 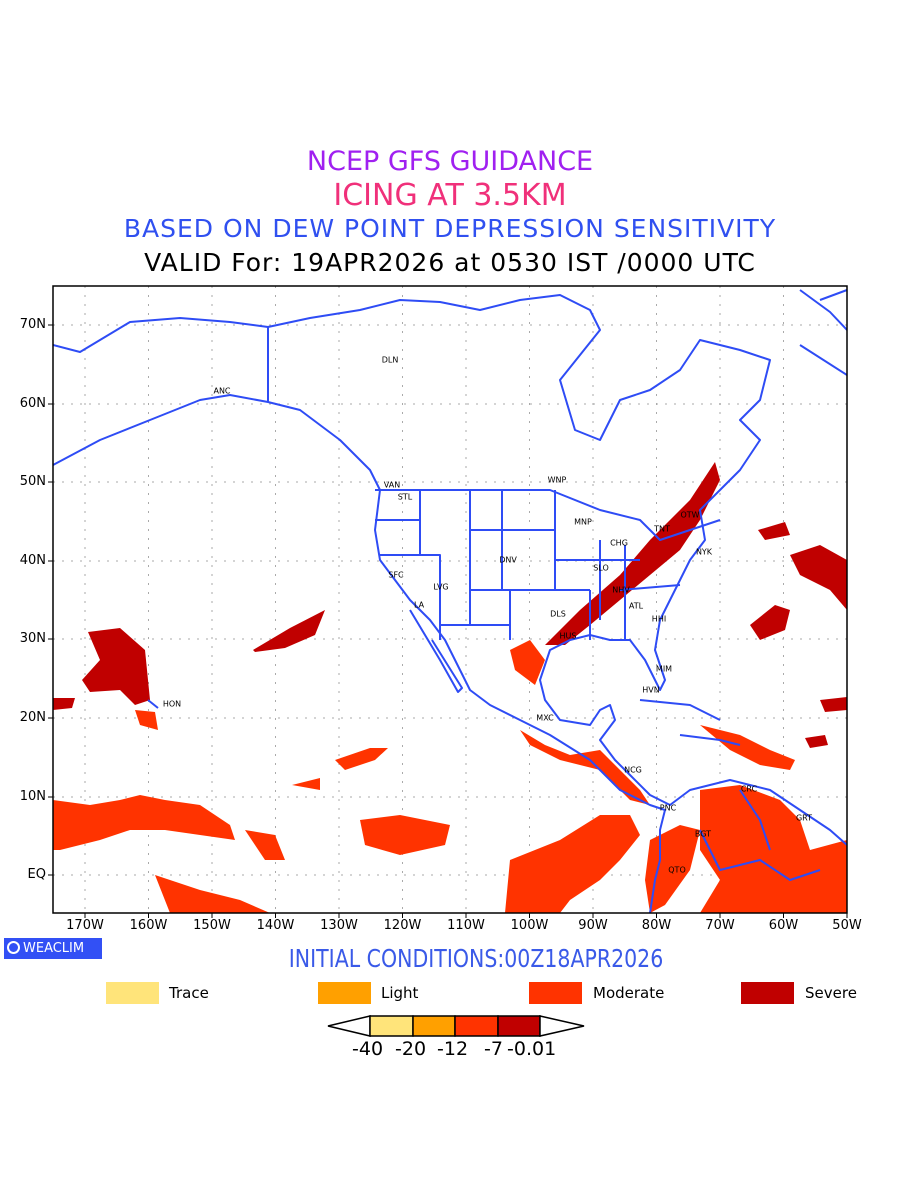 I want to click on city-label: LA, so click(x=419, y=605).